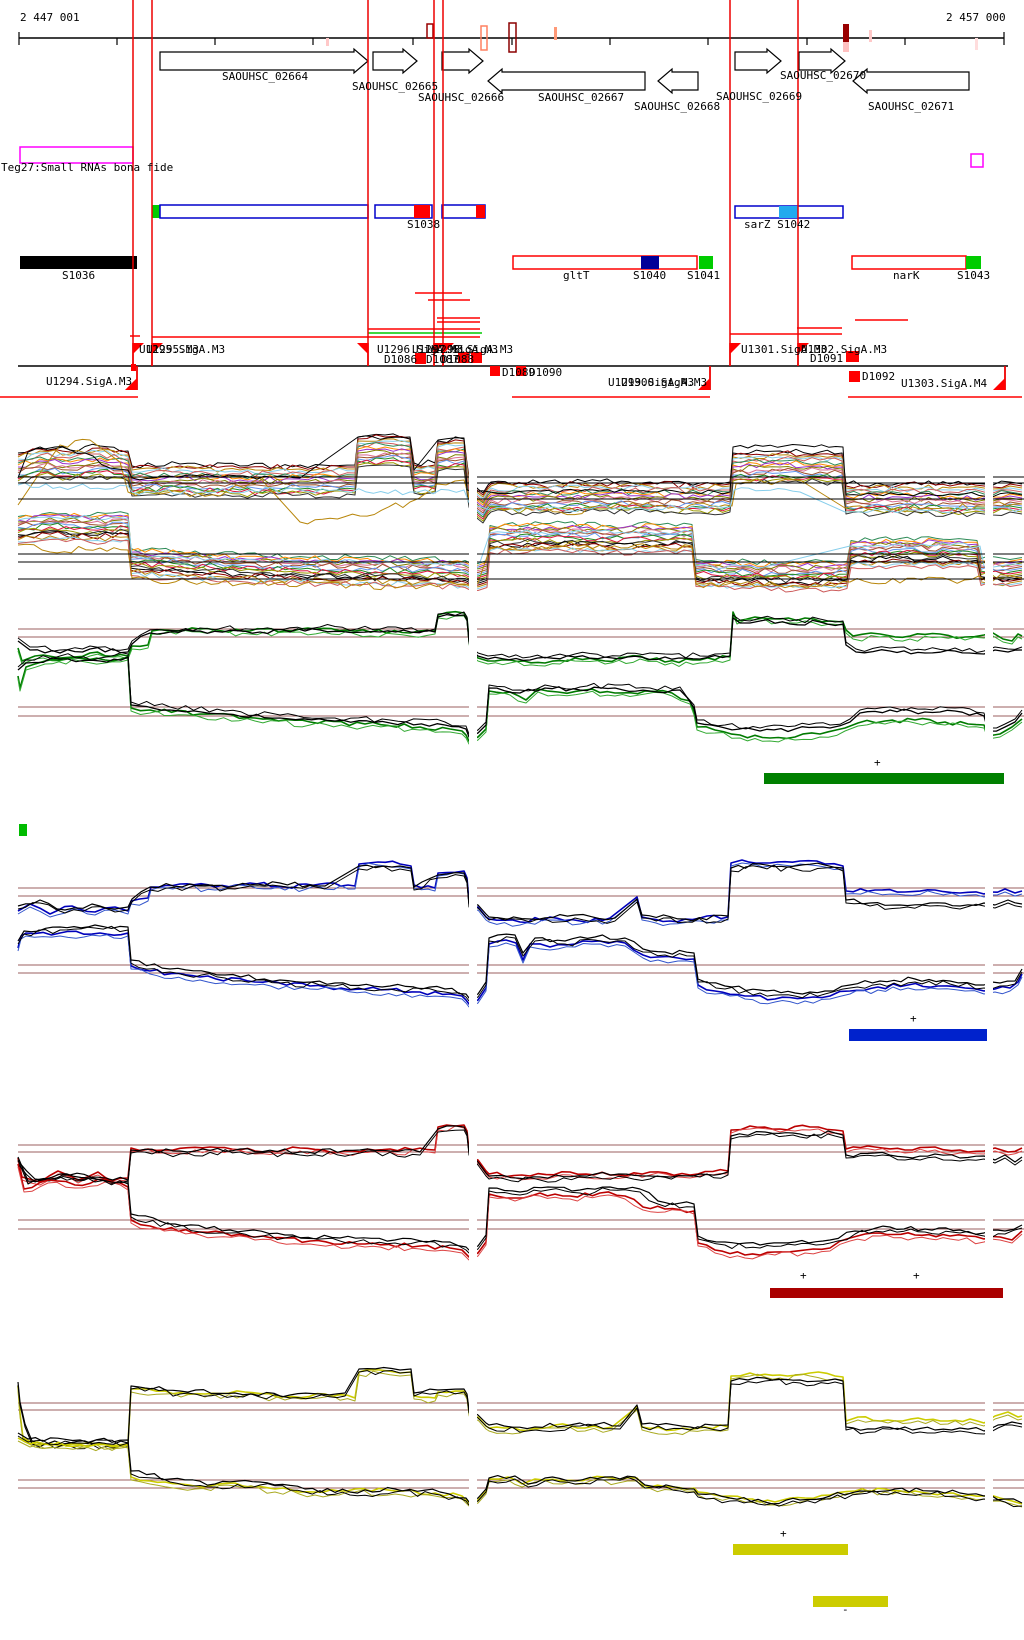 This screenshot has height=1640, width=1024. Describe the element at coordinates (605, 262) in the screenshot. I see `feature-gltt-bar` at that location.